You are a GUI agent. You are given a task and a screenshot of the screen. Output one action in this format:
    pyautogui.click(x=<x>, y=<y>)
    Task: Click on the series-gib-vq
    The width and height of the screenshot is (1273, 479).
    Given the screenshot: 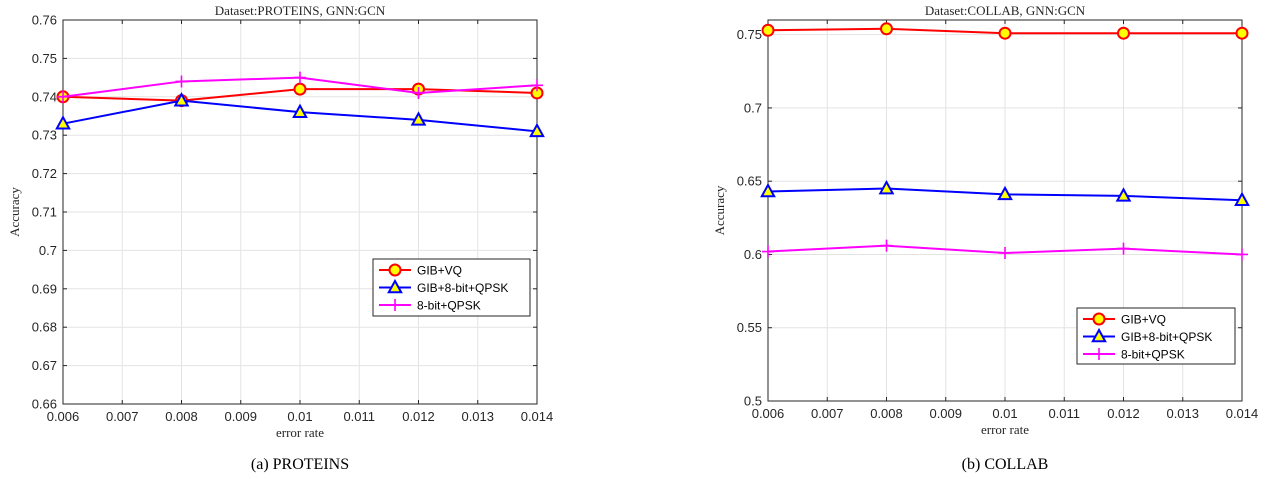 What is the action you would take?
    pyautogui.click(x=1005, y=31)
    